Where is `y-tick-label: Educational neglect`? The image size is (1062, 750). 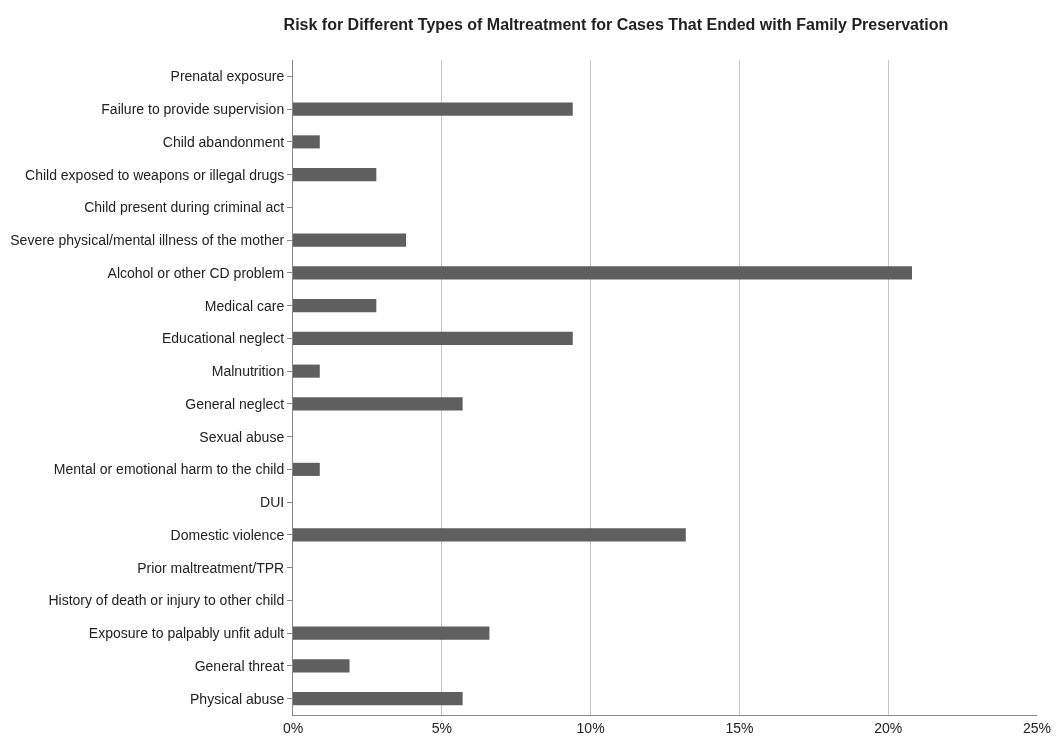 y-tick-label: Educational neglect is located at coordinates (223, 338).